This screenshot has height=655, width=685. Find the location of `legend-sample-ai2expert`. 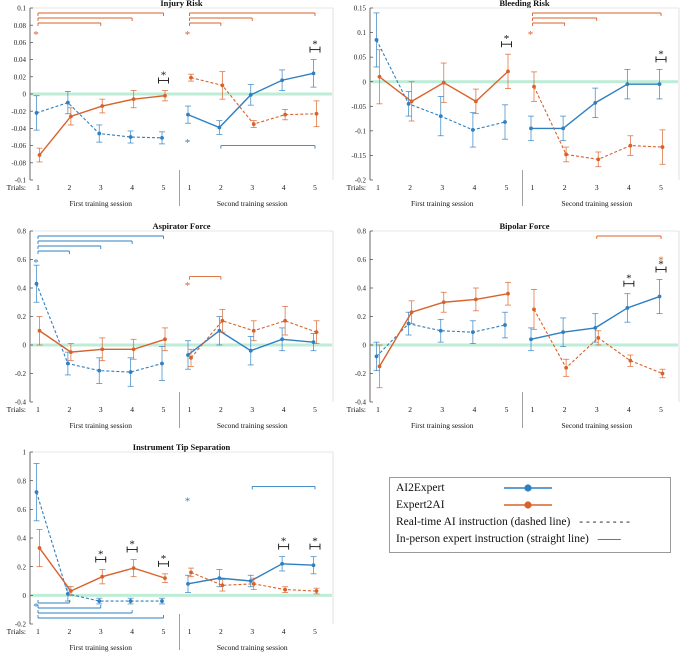

legend-sample-ai2expert is located at coordinates (528, 488).